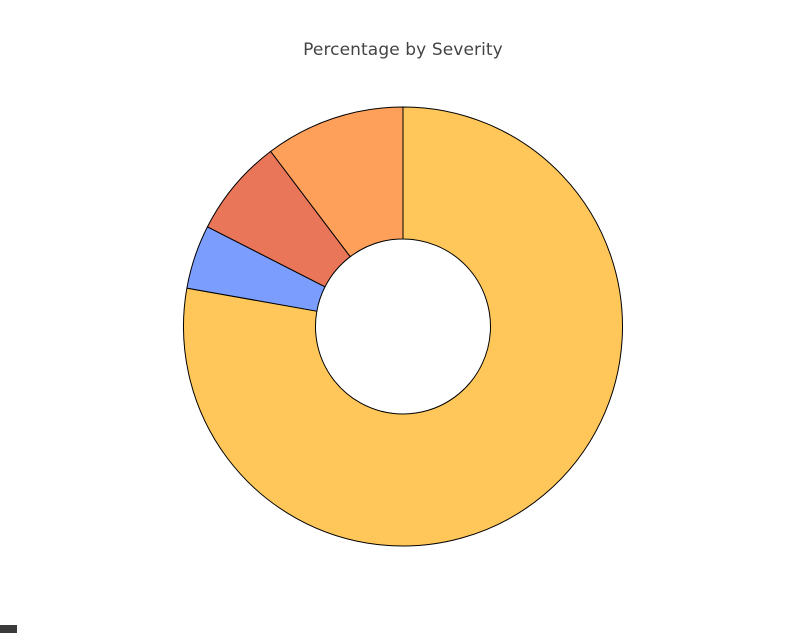  What do you see at coordinates (8, 629) in the screenshot?
I see `corner-toolbar-handle` at bounding box center [8, 629].